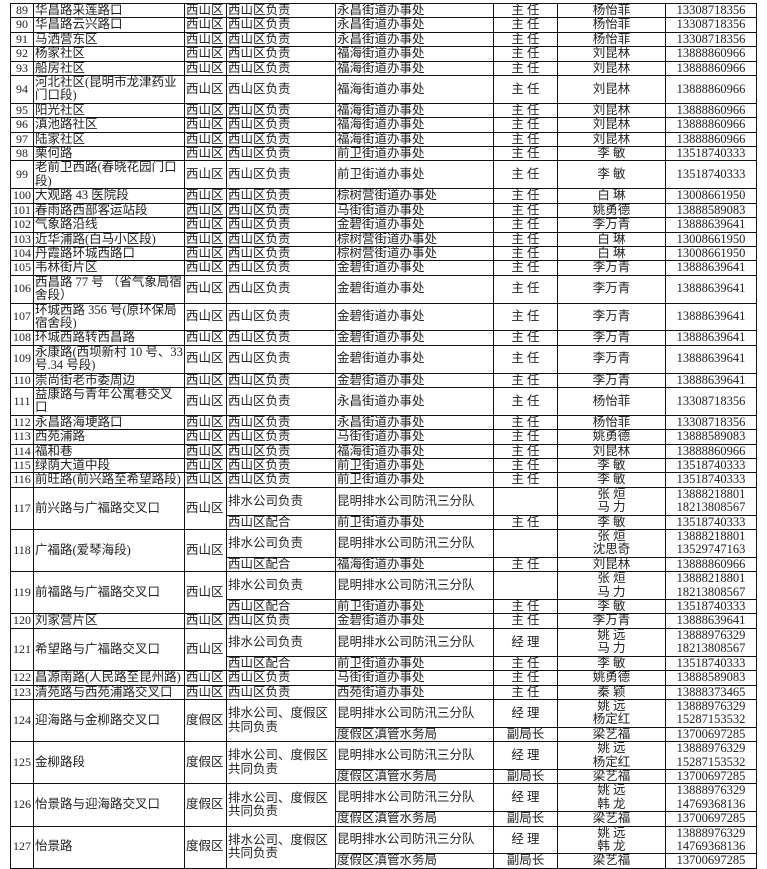 The width and height of the screenshot is (767, 869). Describe the element at coordinates (414, 25) in the screenshot. I see `responsible-unit: 永昌街道办事处` at that location.